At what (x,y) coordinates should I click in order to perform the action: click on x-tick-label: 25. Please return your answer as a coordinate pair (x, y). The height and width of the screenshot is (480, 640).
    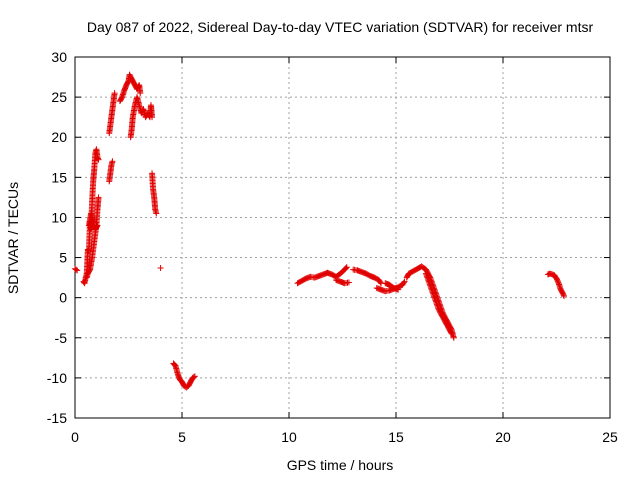
    Looking at the image, I should click on (610, 437).